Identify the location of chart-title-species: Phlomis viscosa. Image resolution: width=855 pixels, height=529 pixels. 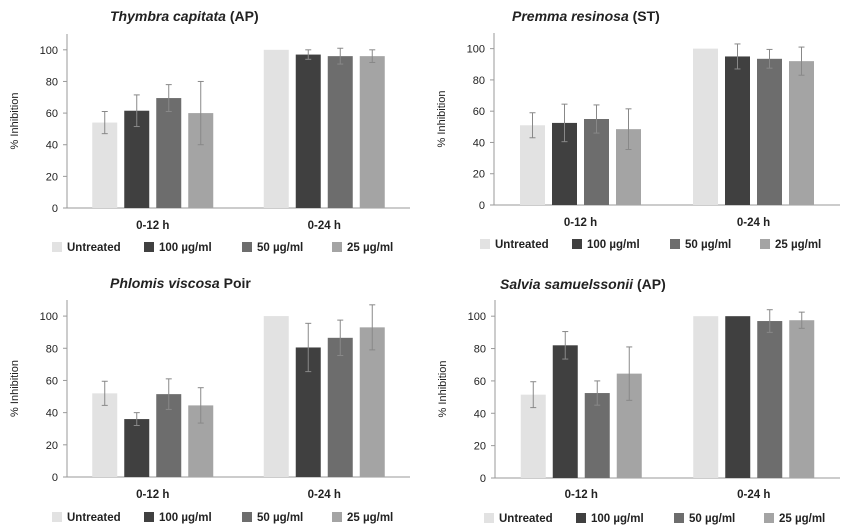
(165, 283).